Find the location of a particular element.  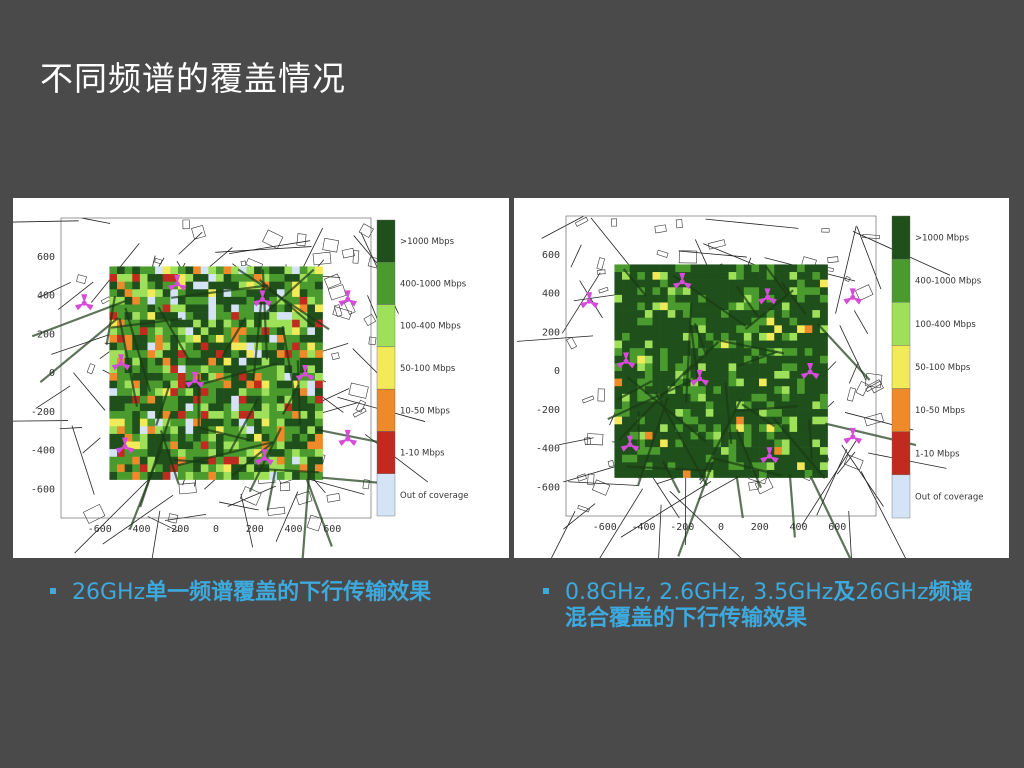

y-tick-label: 400 is located at coordinates (46, 296).